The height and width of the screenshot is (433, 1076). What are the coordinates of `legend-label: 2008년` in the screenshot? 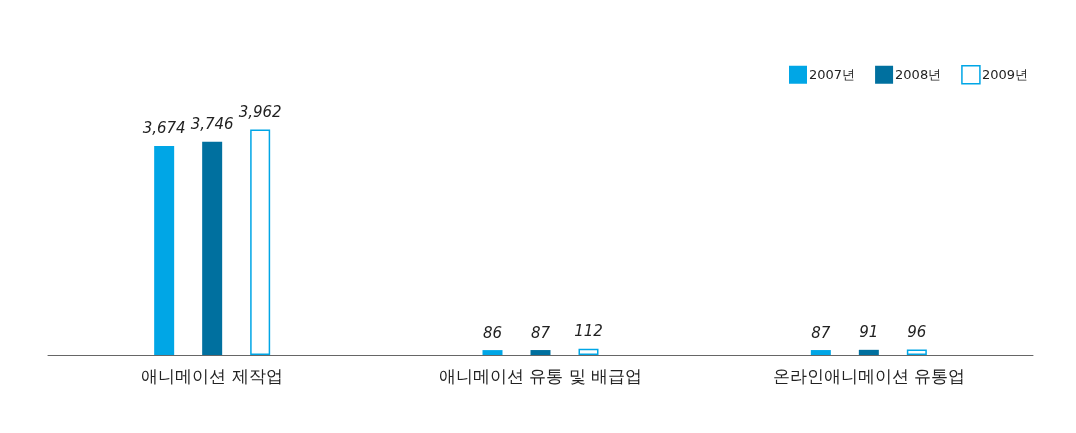 It's located at (918, 75).